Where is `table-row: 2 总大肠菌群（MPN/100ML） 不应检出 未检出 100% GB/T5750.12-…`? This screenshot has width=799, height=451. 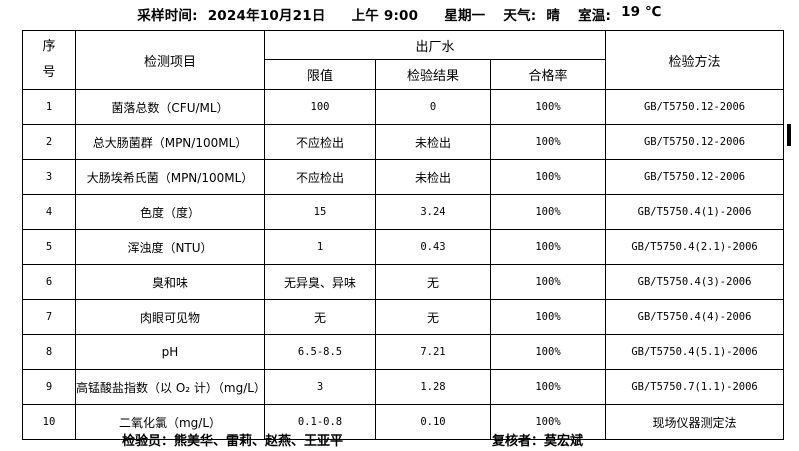 table-row: 2 总大肠菌群（MPN/100ML） 不应检出 未检出 100% GB/T5750.12-… is located at coordinates (403, 142).